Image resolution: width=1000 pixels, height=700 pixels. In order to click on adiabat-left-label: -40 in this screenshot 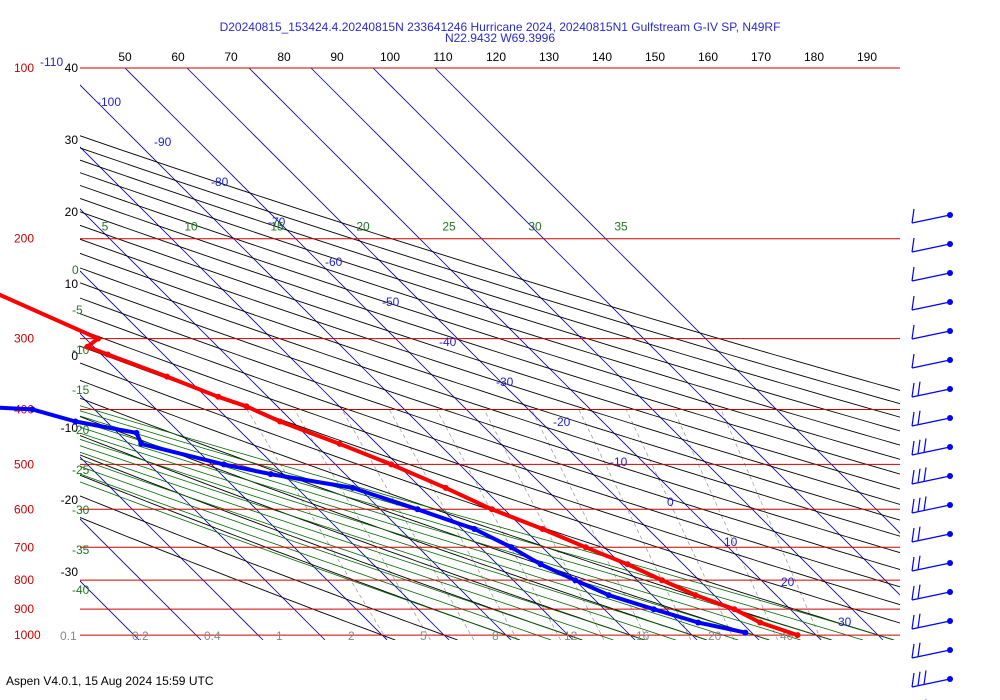, I will do `click(81, 590)`.